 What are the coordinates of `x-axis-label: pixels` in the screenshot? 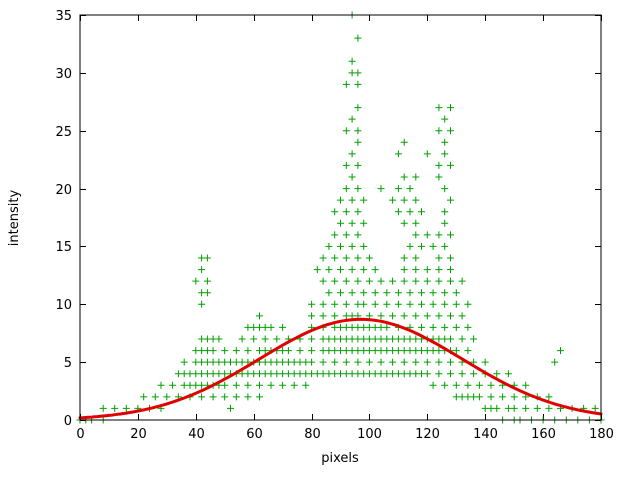 It's located at (340, 458).